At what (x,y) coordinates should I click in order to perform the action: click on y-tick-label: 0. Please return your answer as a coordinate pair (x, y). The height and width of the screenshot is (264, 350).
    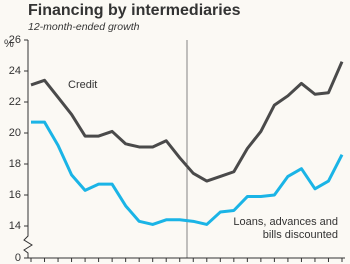
    Looking at the image, I should click on (18, 258).